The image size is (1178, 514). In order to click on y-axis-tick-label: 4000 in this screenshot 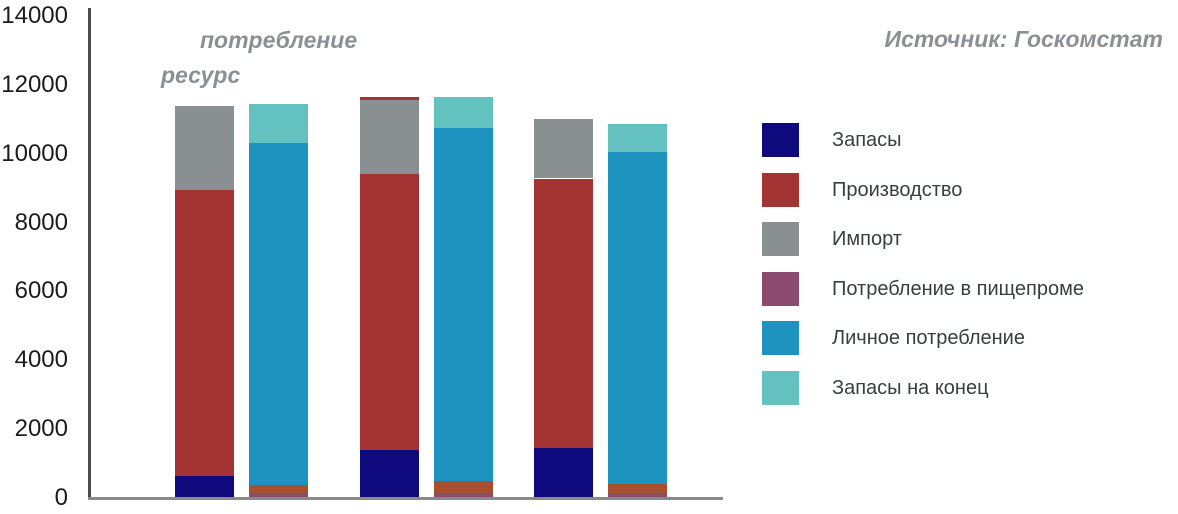, I will do `click(41, 360)`.